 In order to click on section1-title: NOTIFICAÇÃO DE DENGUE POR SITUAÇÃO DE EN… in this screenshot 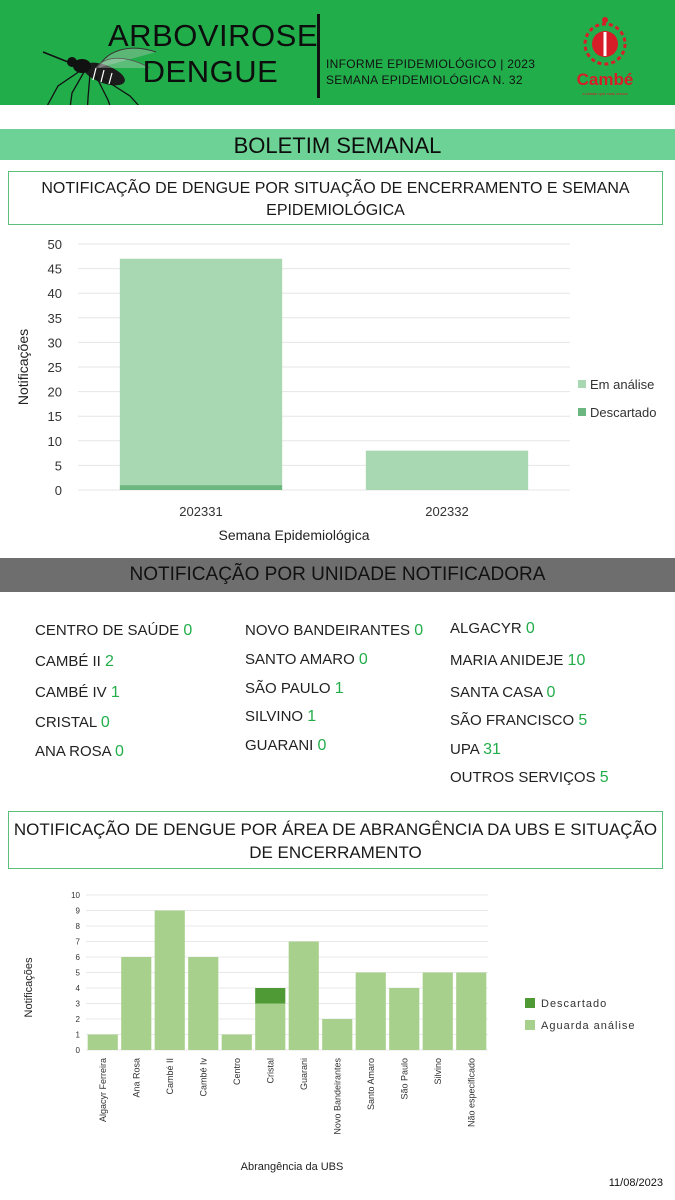, I will do `click(335, 198)`.